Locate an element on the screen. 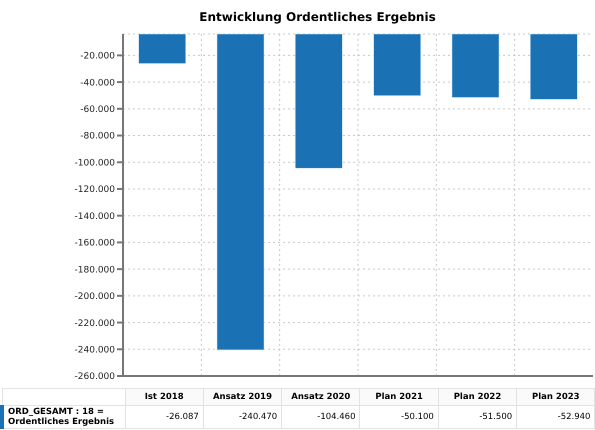 The image size is (595, 430). y-tick-label: -40.000 is located at coordinates (98, 83).